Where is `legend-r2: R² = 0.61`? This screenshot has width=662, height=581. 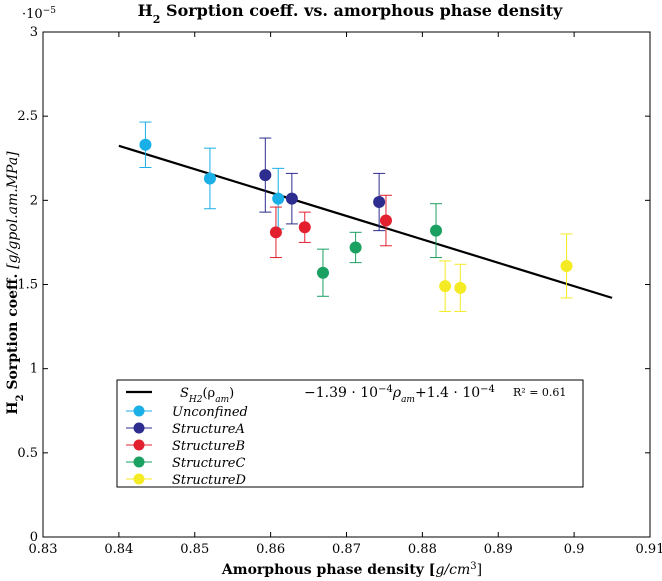
legend-r2: R² = 0.61 is located at coordinates (539, 392).